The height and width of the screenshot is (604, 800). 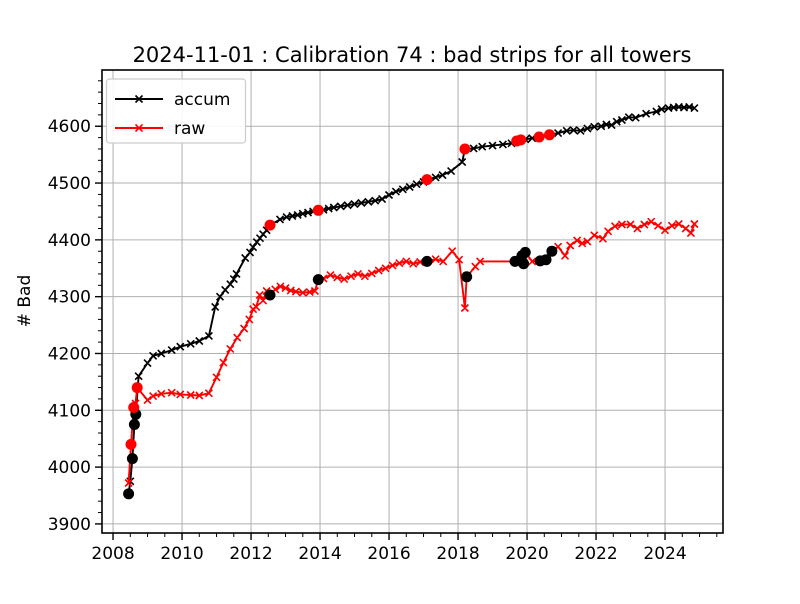 What do you see at coordinates (181, 554) in the screenshot?
I see `x-tick-label: 2010` at bounding box center [181, 554].